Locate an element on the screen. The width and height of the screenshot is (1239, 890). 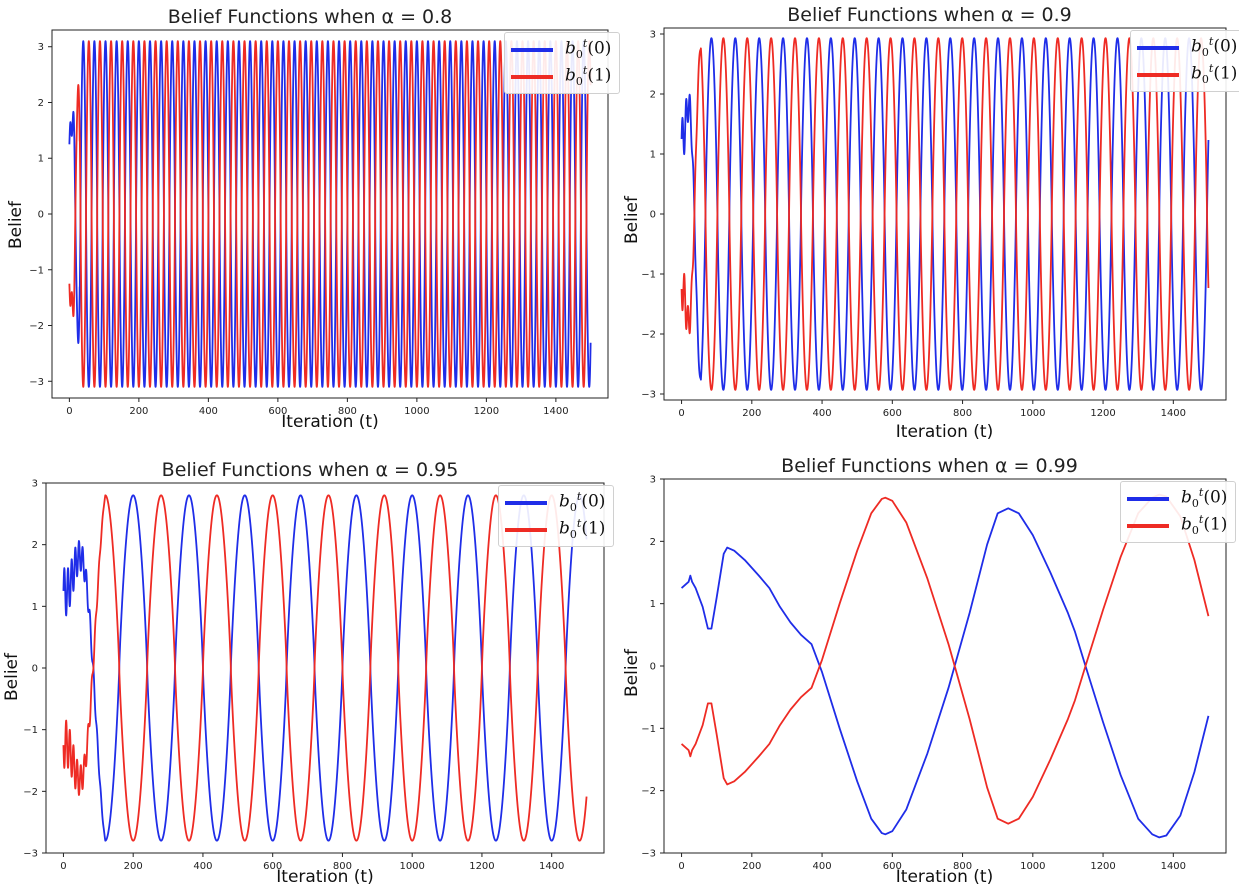
chart-title: Belief Functions when α = 0.8 is located at coordinates (310, 17).